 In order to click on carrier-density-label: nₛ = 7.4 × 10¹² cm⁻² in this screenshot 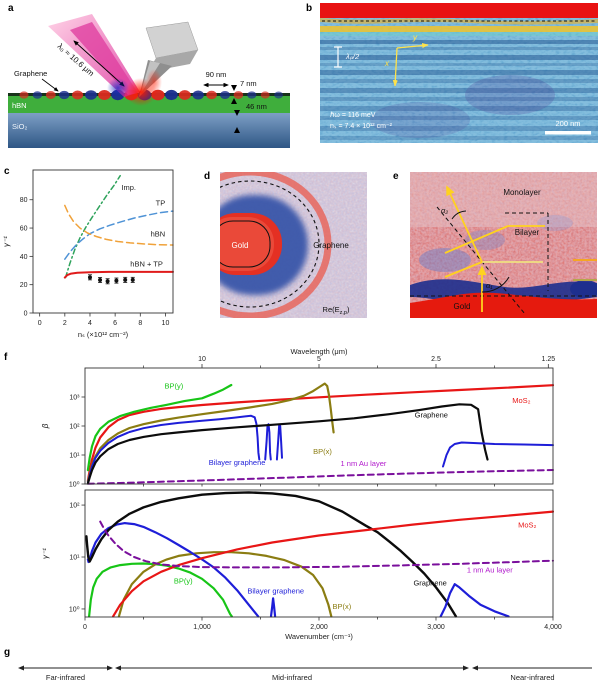, I will do `click(361, 126)`.